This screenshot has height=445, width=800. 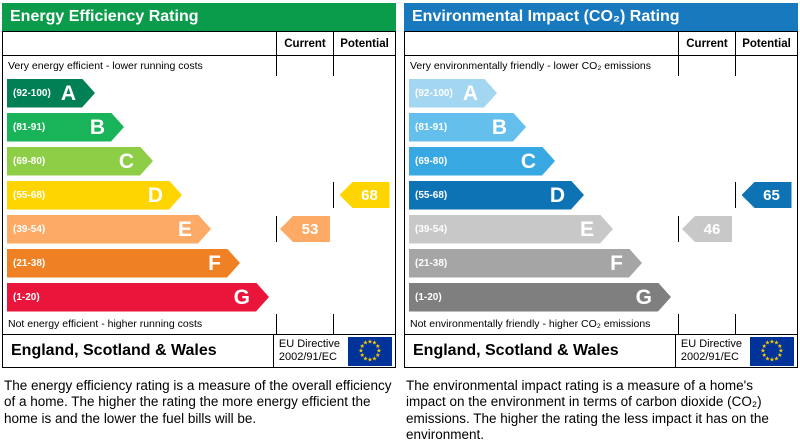 What do you see at coordinates (431, 229) in the screenshot?
I see `band-range: (39-54)` at bounding box center [431, 229].